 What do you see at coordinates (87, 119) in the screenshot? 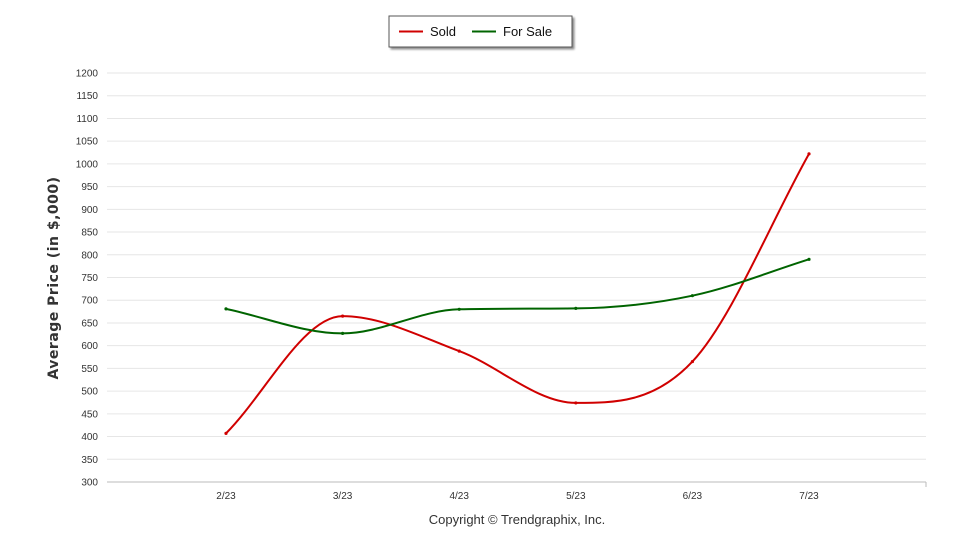
I see `y-tick-label: 1100` at bounding box center [87, 119].